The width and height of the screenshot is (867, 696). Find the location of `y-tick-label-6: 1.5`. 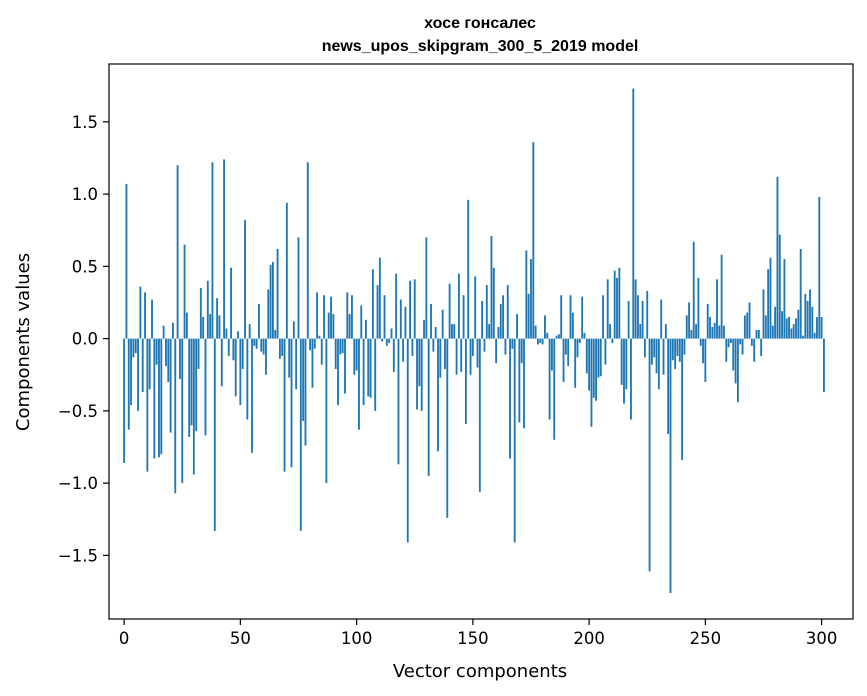

y-tick-label-6: 1.5 is located at coordinates (85, 122).